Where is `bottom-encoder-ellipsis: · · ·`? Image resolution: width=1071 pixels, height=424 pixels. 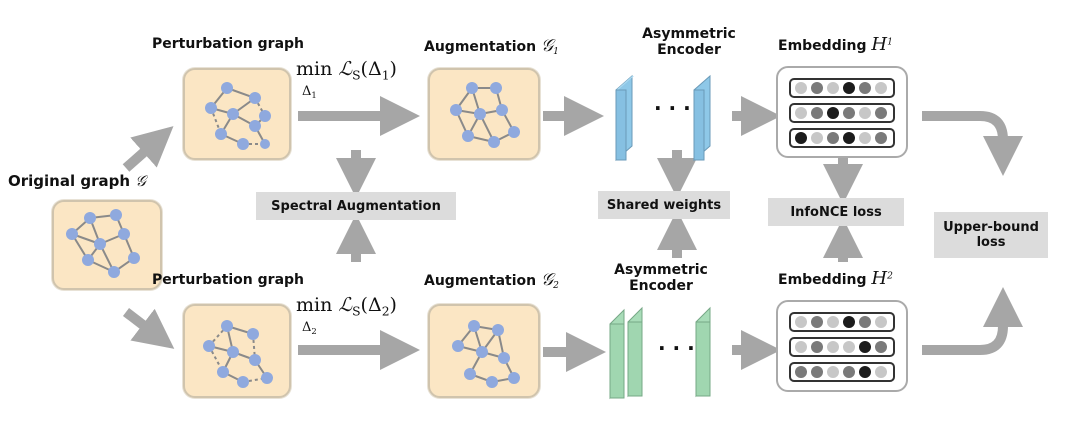
bottom-encoder-ellipsis: · · · is located at coordinates (676, 348).